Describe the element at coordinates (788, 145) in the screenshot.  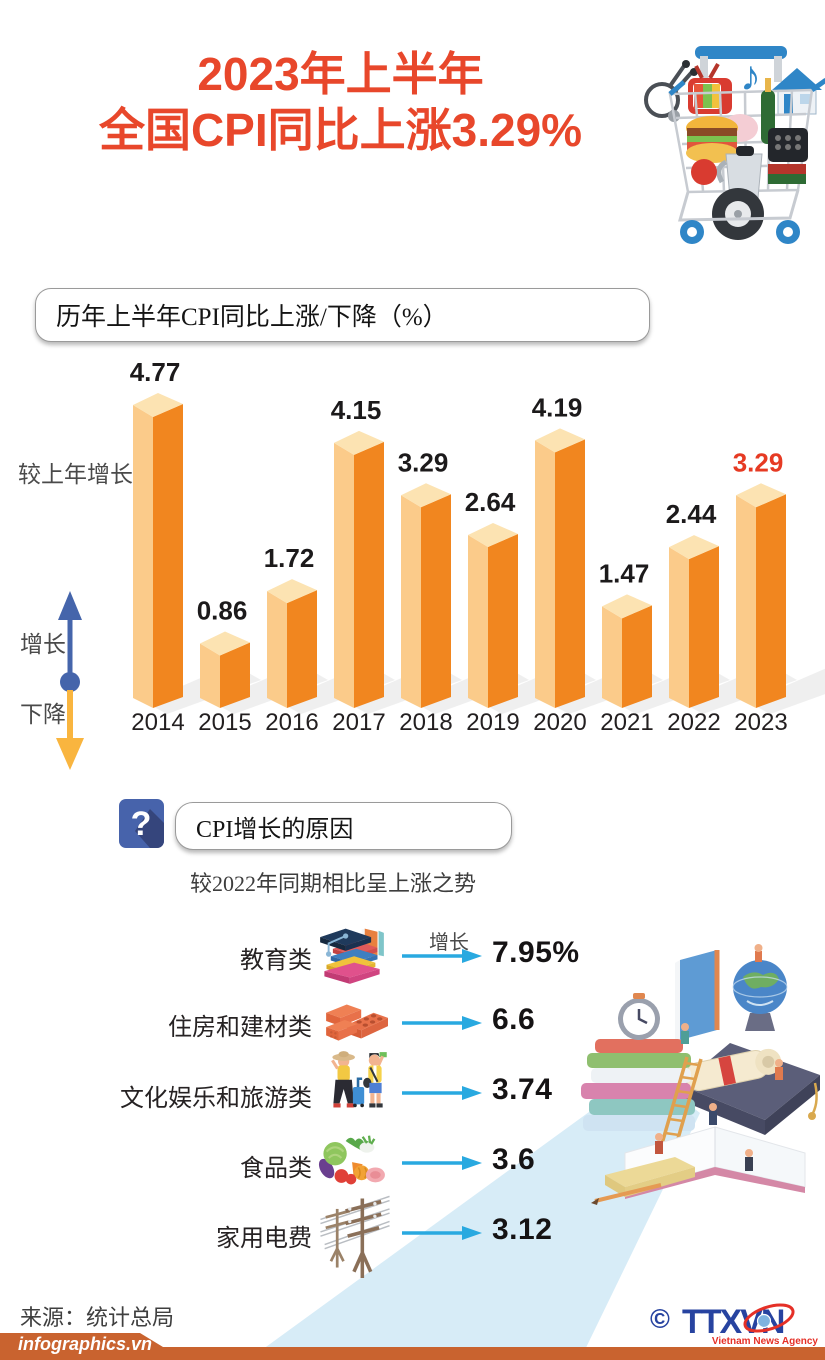
I see `telephone-icon` at that location.